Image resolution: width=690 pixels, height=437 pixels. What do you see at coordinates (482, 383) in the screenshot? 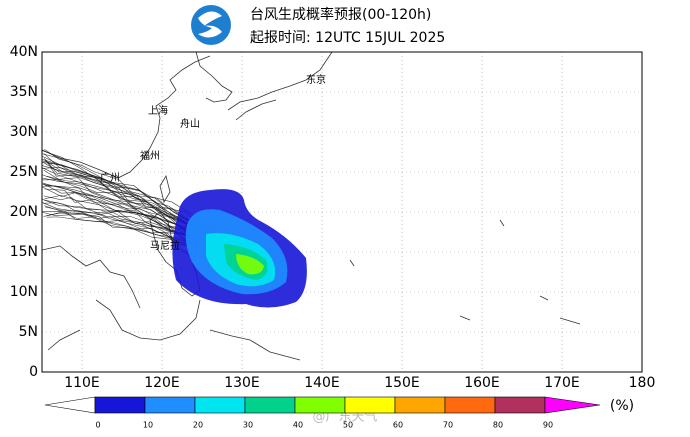
I see `lon-label: 160E` at bounding box center [482, 383].